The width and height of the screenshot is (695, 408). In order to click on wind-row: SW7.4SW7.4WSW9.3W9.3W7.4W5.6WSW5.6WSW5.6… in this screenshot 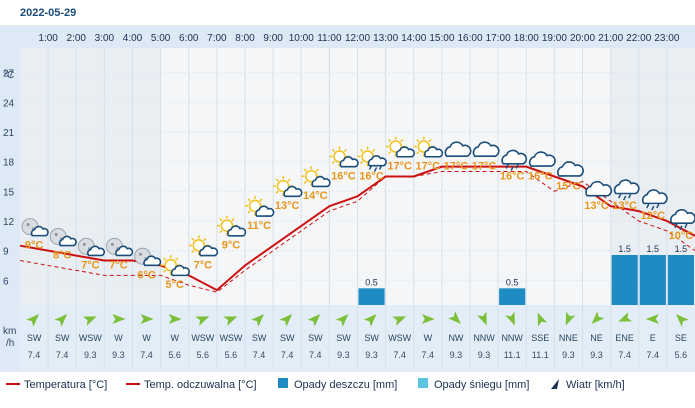, I will do `click(357, 335)`.